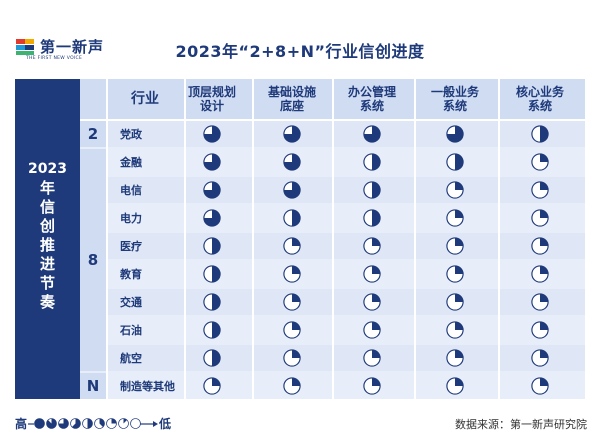 This screenshot has width=600, height=447. Describe the element at coordinates (131, 246) in the screenshot. I see `industry-label: 医疗` at that location.